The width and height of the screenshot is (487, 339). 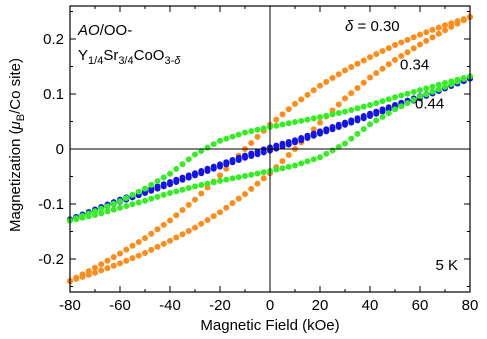 What do you see at coordinates (70, 305) in the screenshot?
I see `x-tick-label: -80` at bounding box center [70, 305].